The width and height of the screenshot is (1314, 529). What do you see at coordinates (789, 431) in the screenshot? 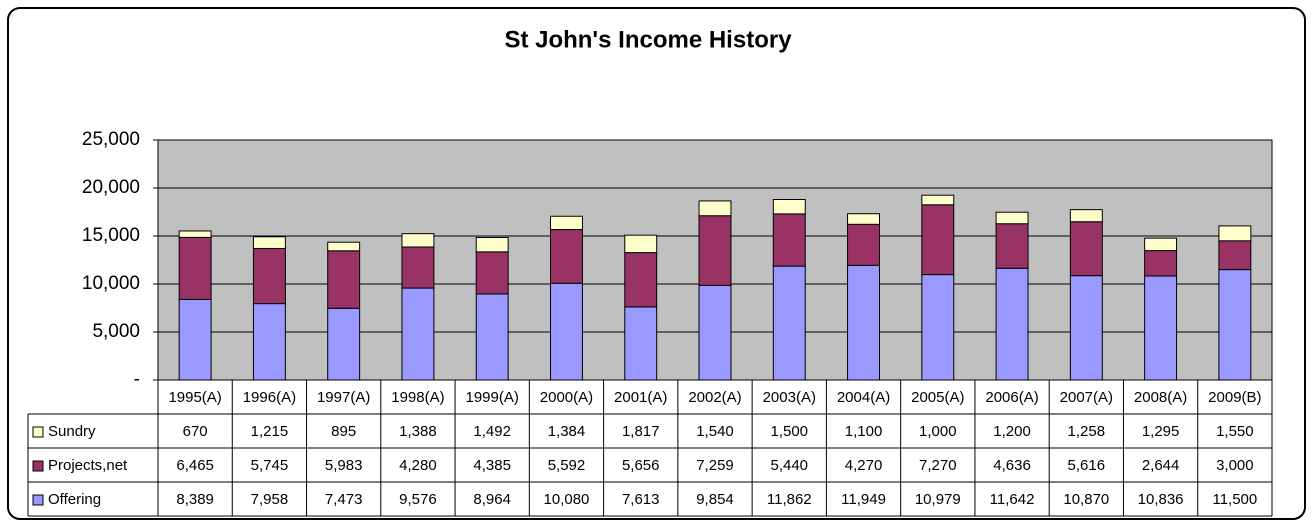
I see `data-label: 1,500` at bounding box center [789, 431].